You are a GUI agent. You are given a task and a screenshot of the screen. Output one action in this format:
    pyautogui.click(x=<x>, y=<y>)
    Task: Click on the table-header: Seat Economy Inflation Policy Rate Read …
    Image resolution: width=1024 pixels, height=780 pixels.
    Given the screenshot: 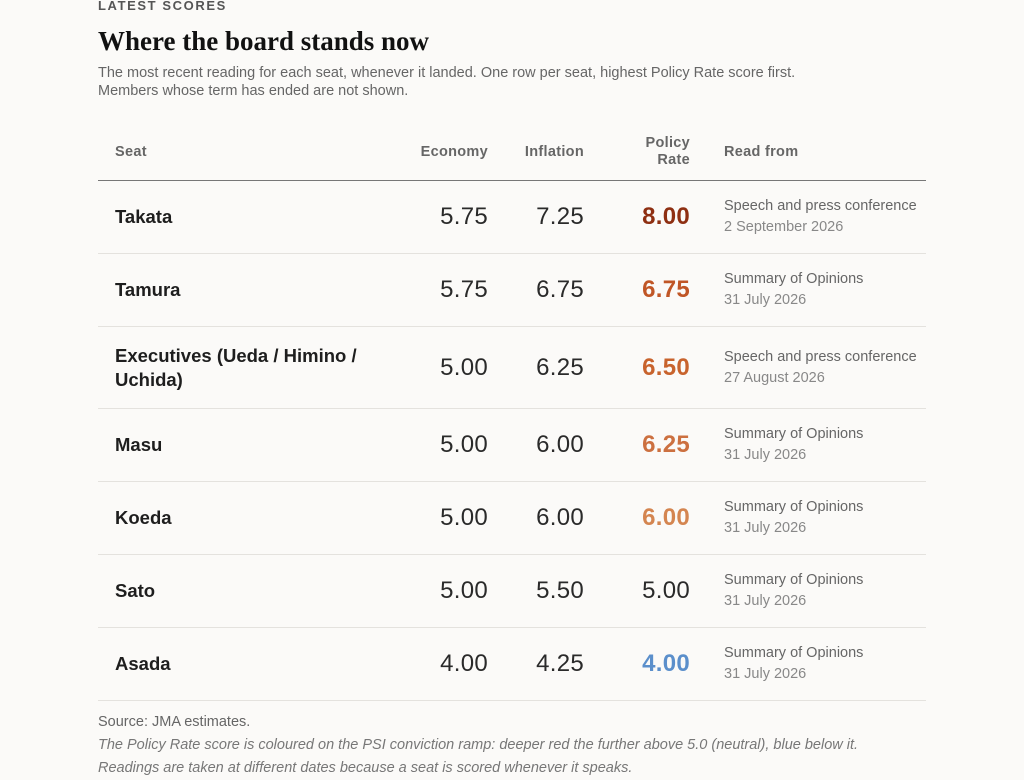 What is the action you would take?
    pyautogui.click(x=512, y=152)
    